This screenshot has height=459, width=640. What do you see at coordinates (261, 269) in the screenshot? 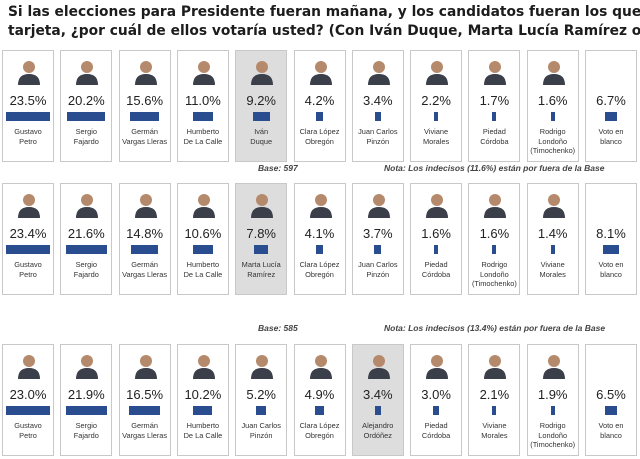
I see `category-label: Marta Lucía Ramírez` at bounding box center [261, 269].